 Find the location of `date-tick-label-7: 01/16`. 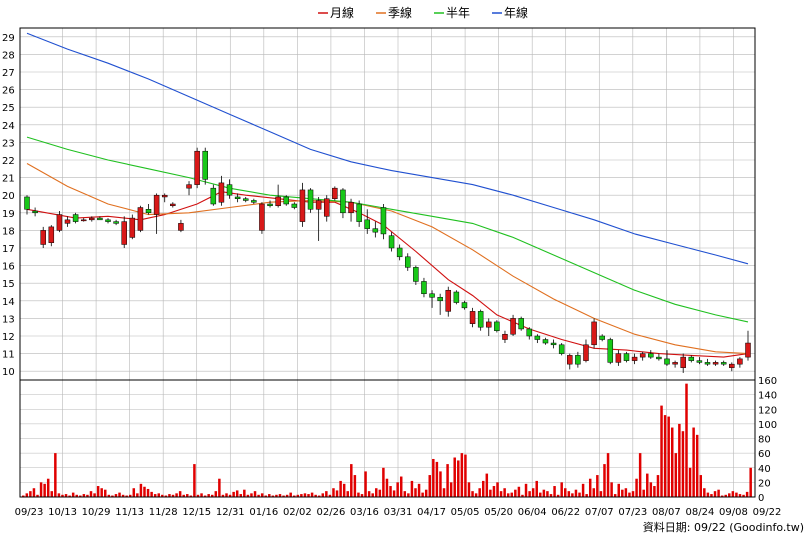

date-tick-label-7: 01/16 is located at coordinates (263, 512).